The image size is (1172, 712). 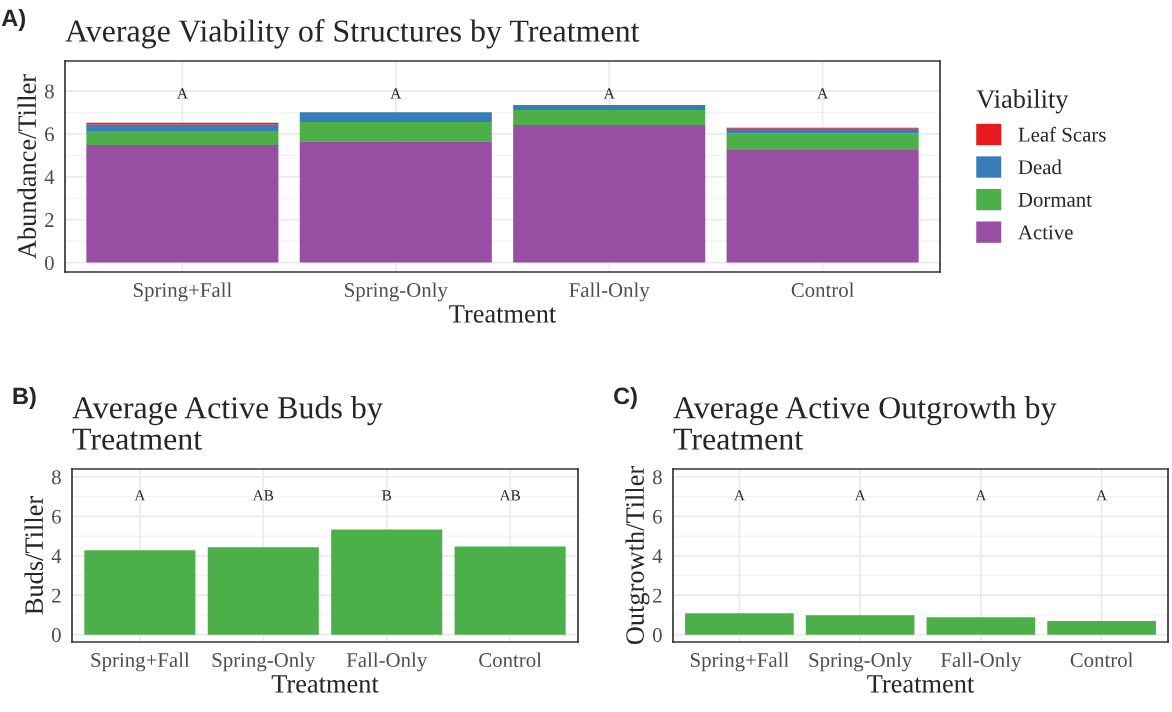 I want to click on y-axis-title: Buds/Tiller, so click(x=34, y=555).